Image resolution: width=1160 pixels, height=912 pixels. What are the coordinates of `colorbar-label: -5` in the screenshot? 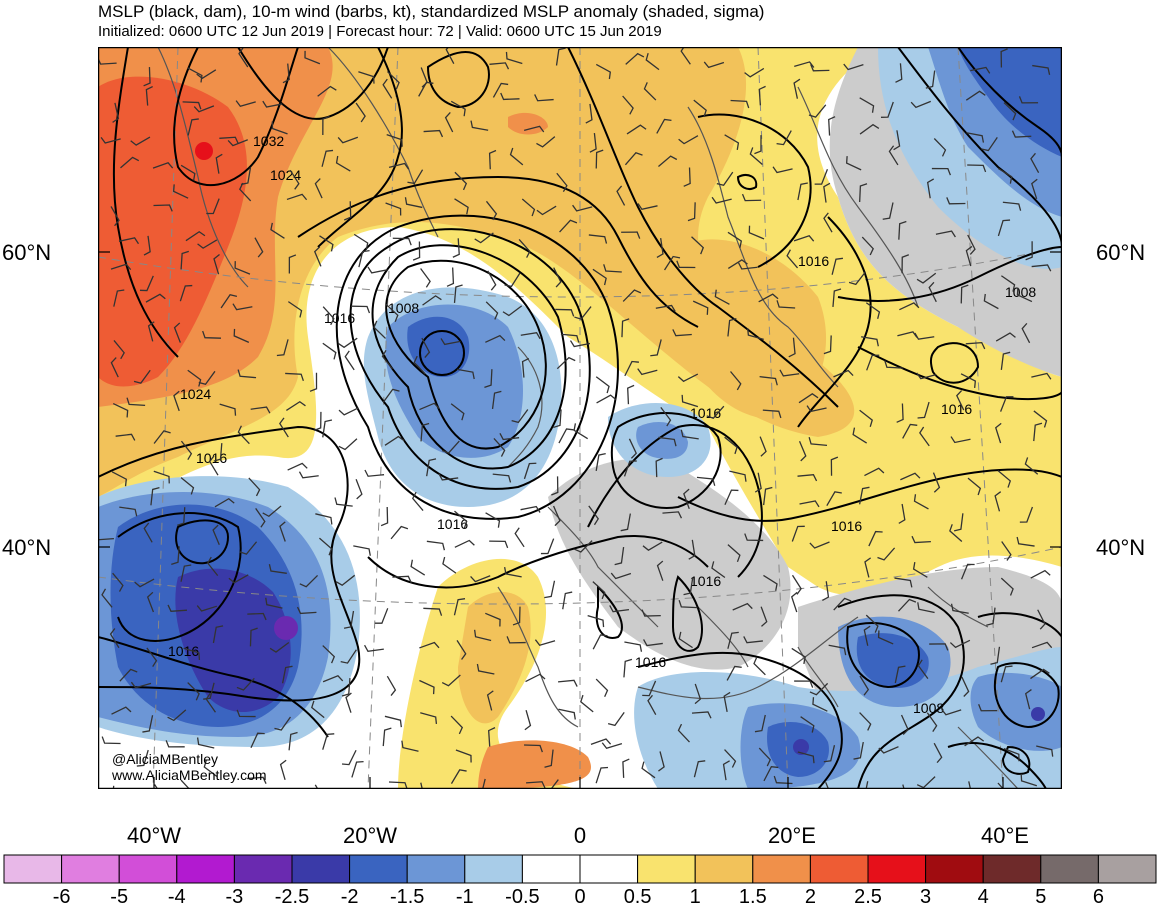 It's located at (119, 897).